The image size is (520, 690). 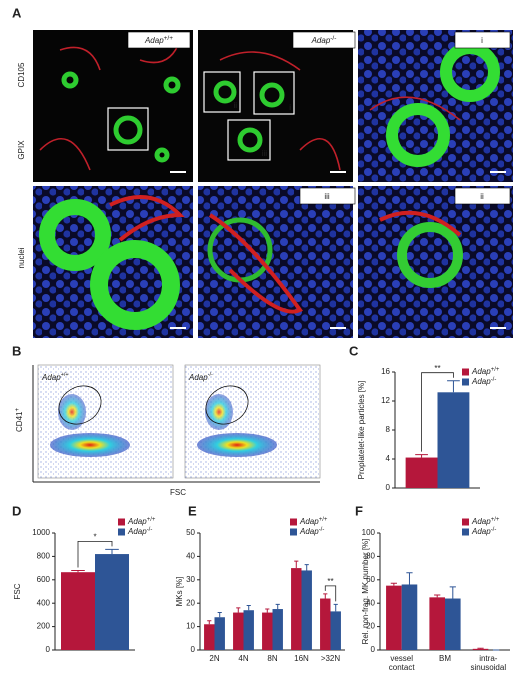 I want to click on x-tick-label: 2N, so click(x=214, y=658).